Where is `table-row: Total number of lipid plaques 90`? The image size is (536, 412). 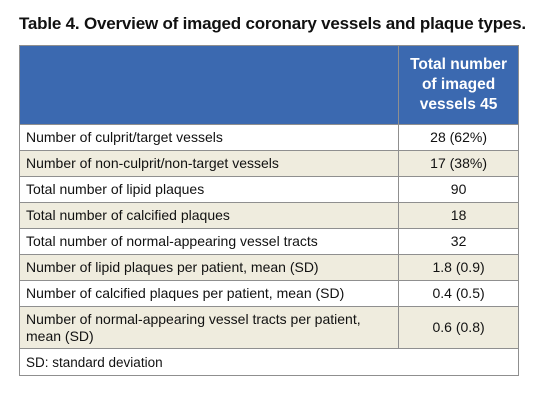 table-row: Total number of lipid plaques 90 is located at coordinates (268, 189).